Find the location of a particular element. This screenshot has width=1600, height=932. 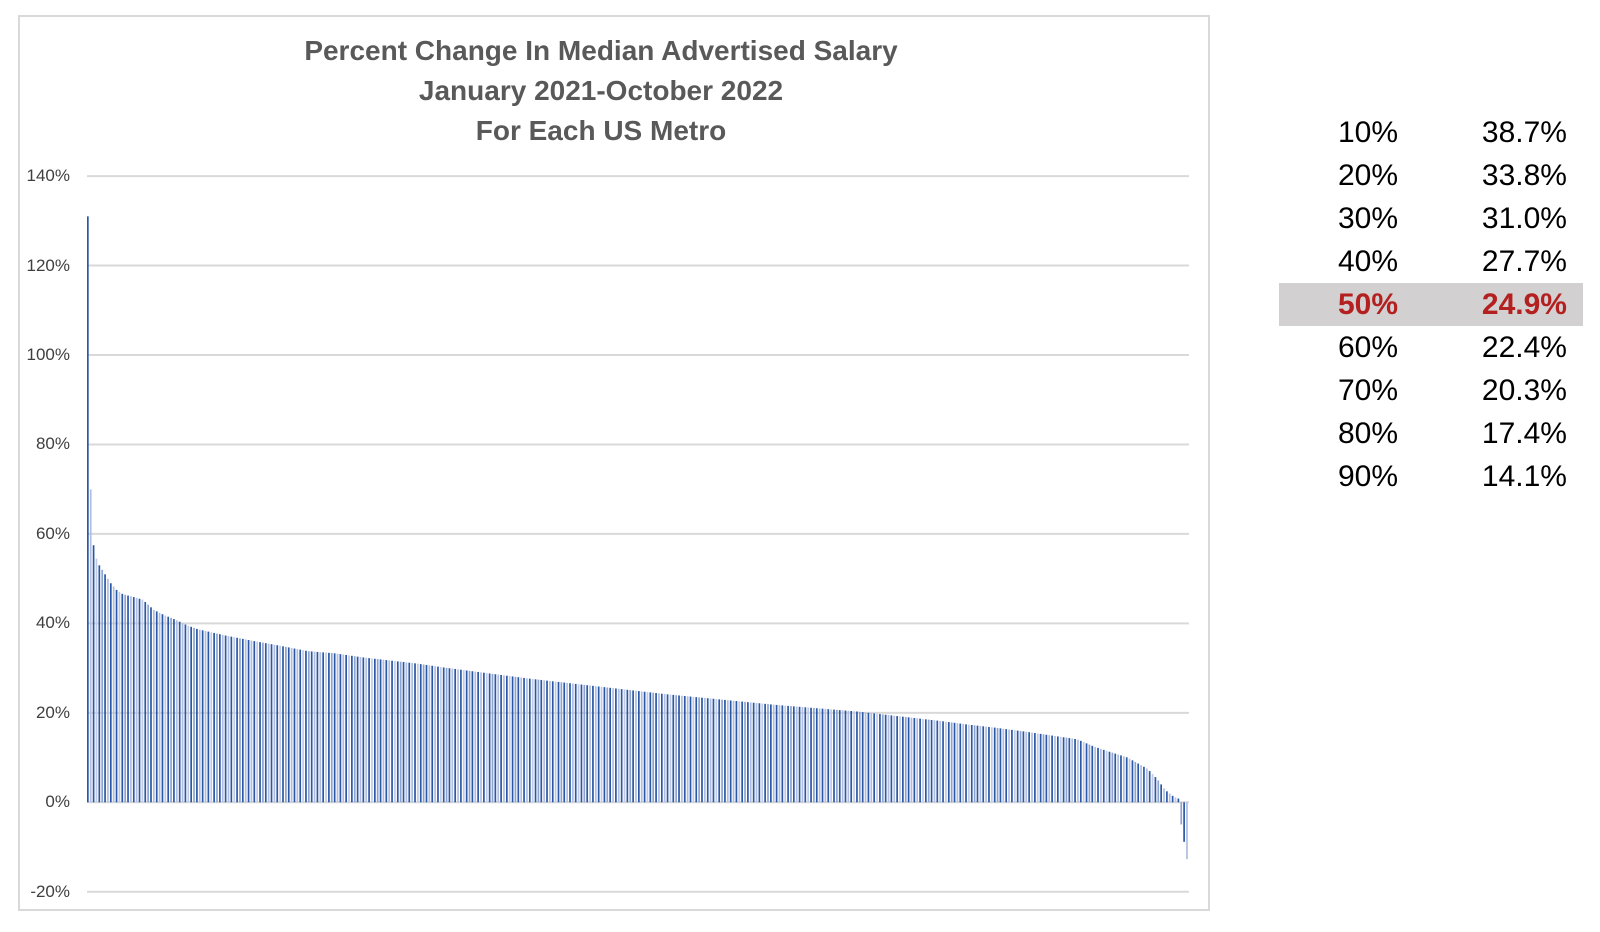

percentile-value: 22.4% is located at coordinates (1524, 347).